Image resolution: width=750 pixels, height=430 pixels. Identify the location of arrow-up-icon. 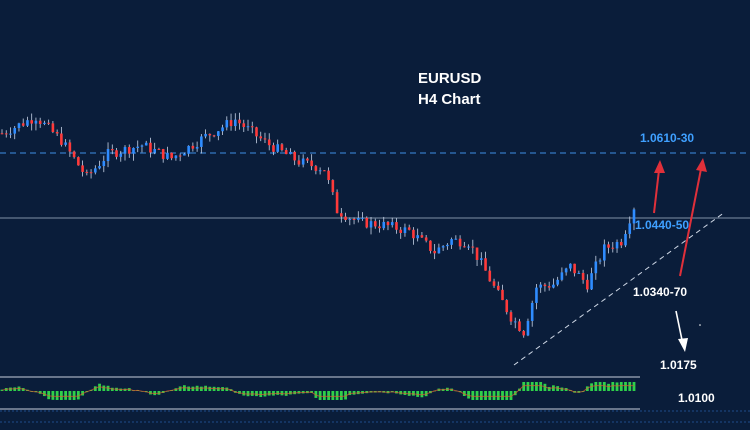
(693, 217).